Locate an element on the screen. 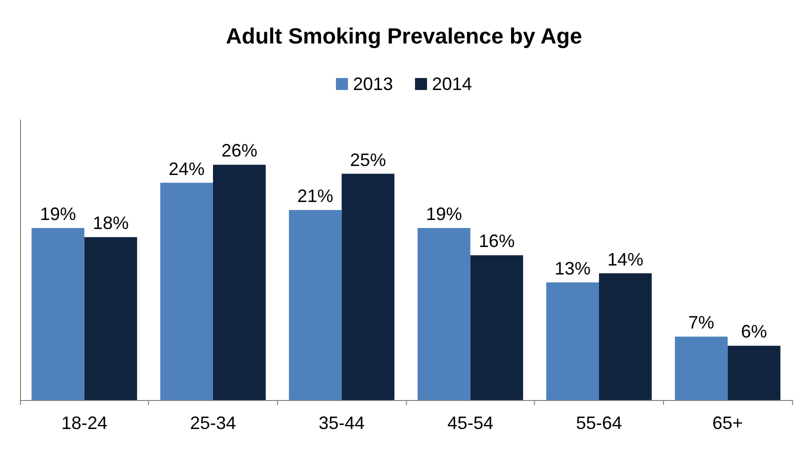 This screenshot has height=455, width=808. data-label: 14% is located at coordinates (625, 259).